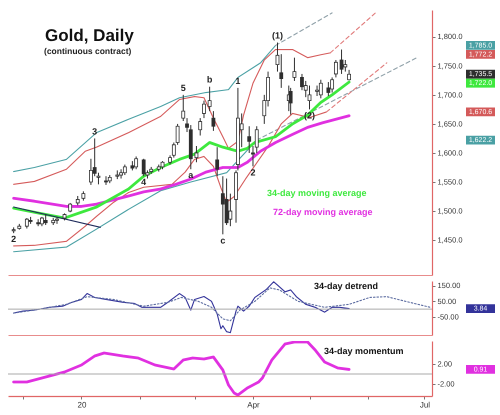  Describe the element at coordinates (183, 87) in the screenshot. I see `annotation: 5` at that location.